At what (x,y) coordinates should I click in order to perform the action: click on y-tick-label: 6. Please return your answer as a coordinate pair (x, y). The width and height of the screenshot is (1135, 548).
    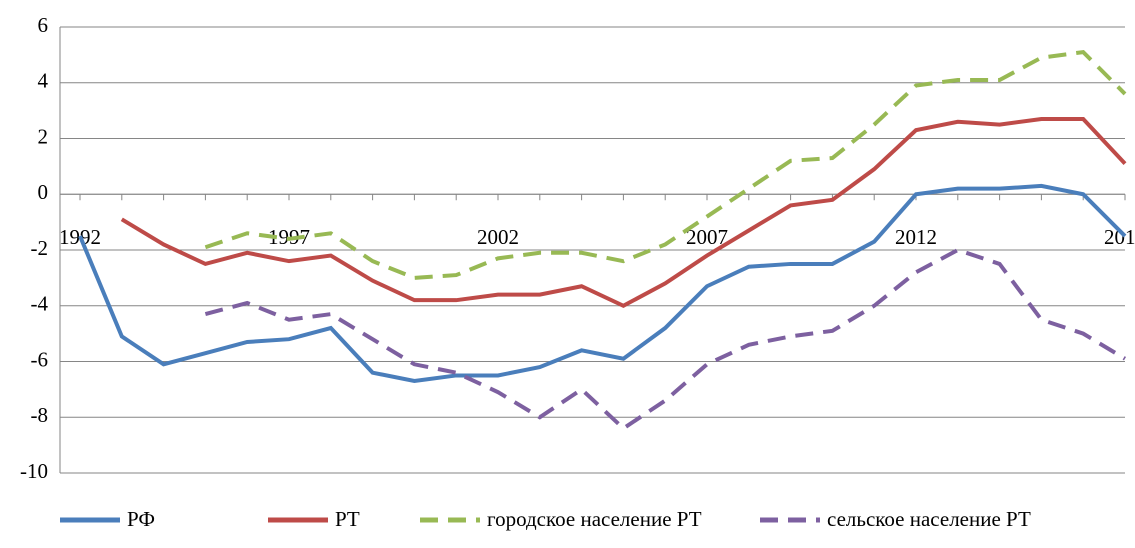
    Looking at the image, I should click on (43, 25).